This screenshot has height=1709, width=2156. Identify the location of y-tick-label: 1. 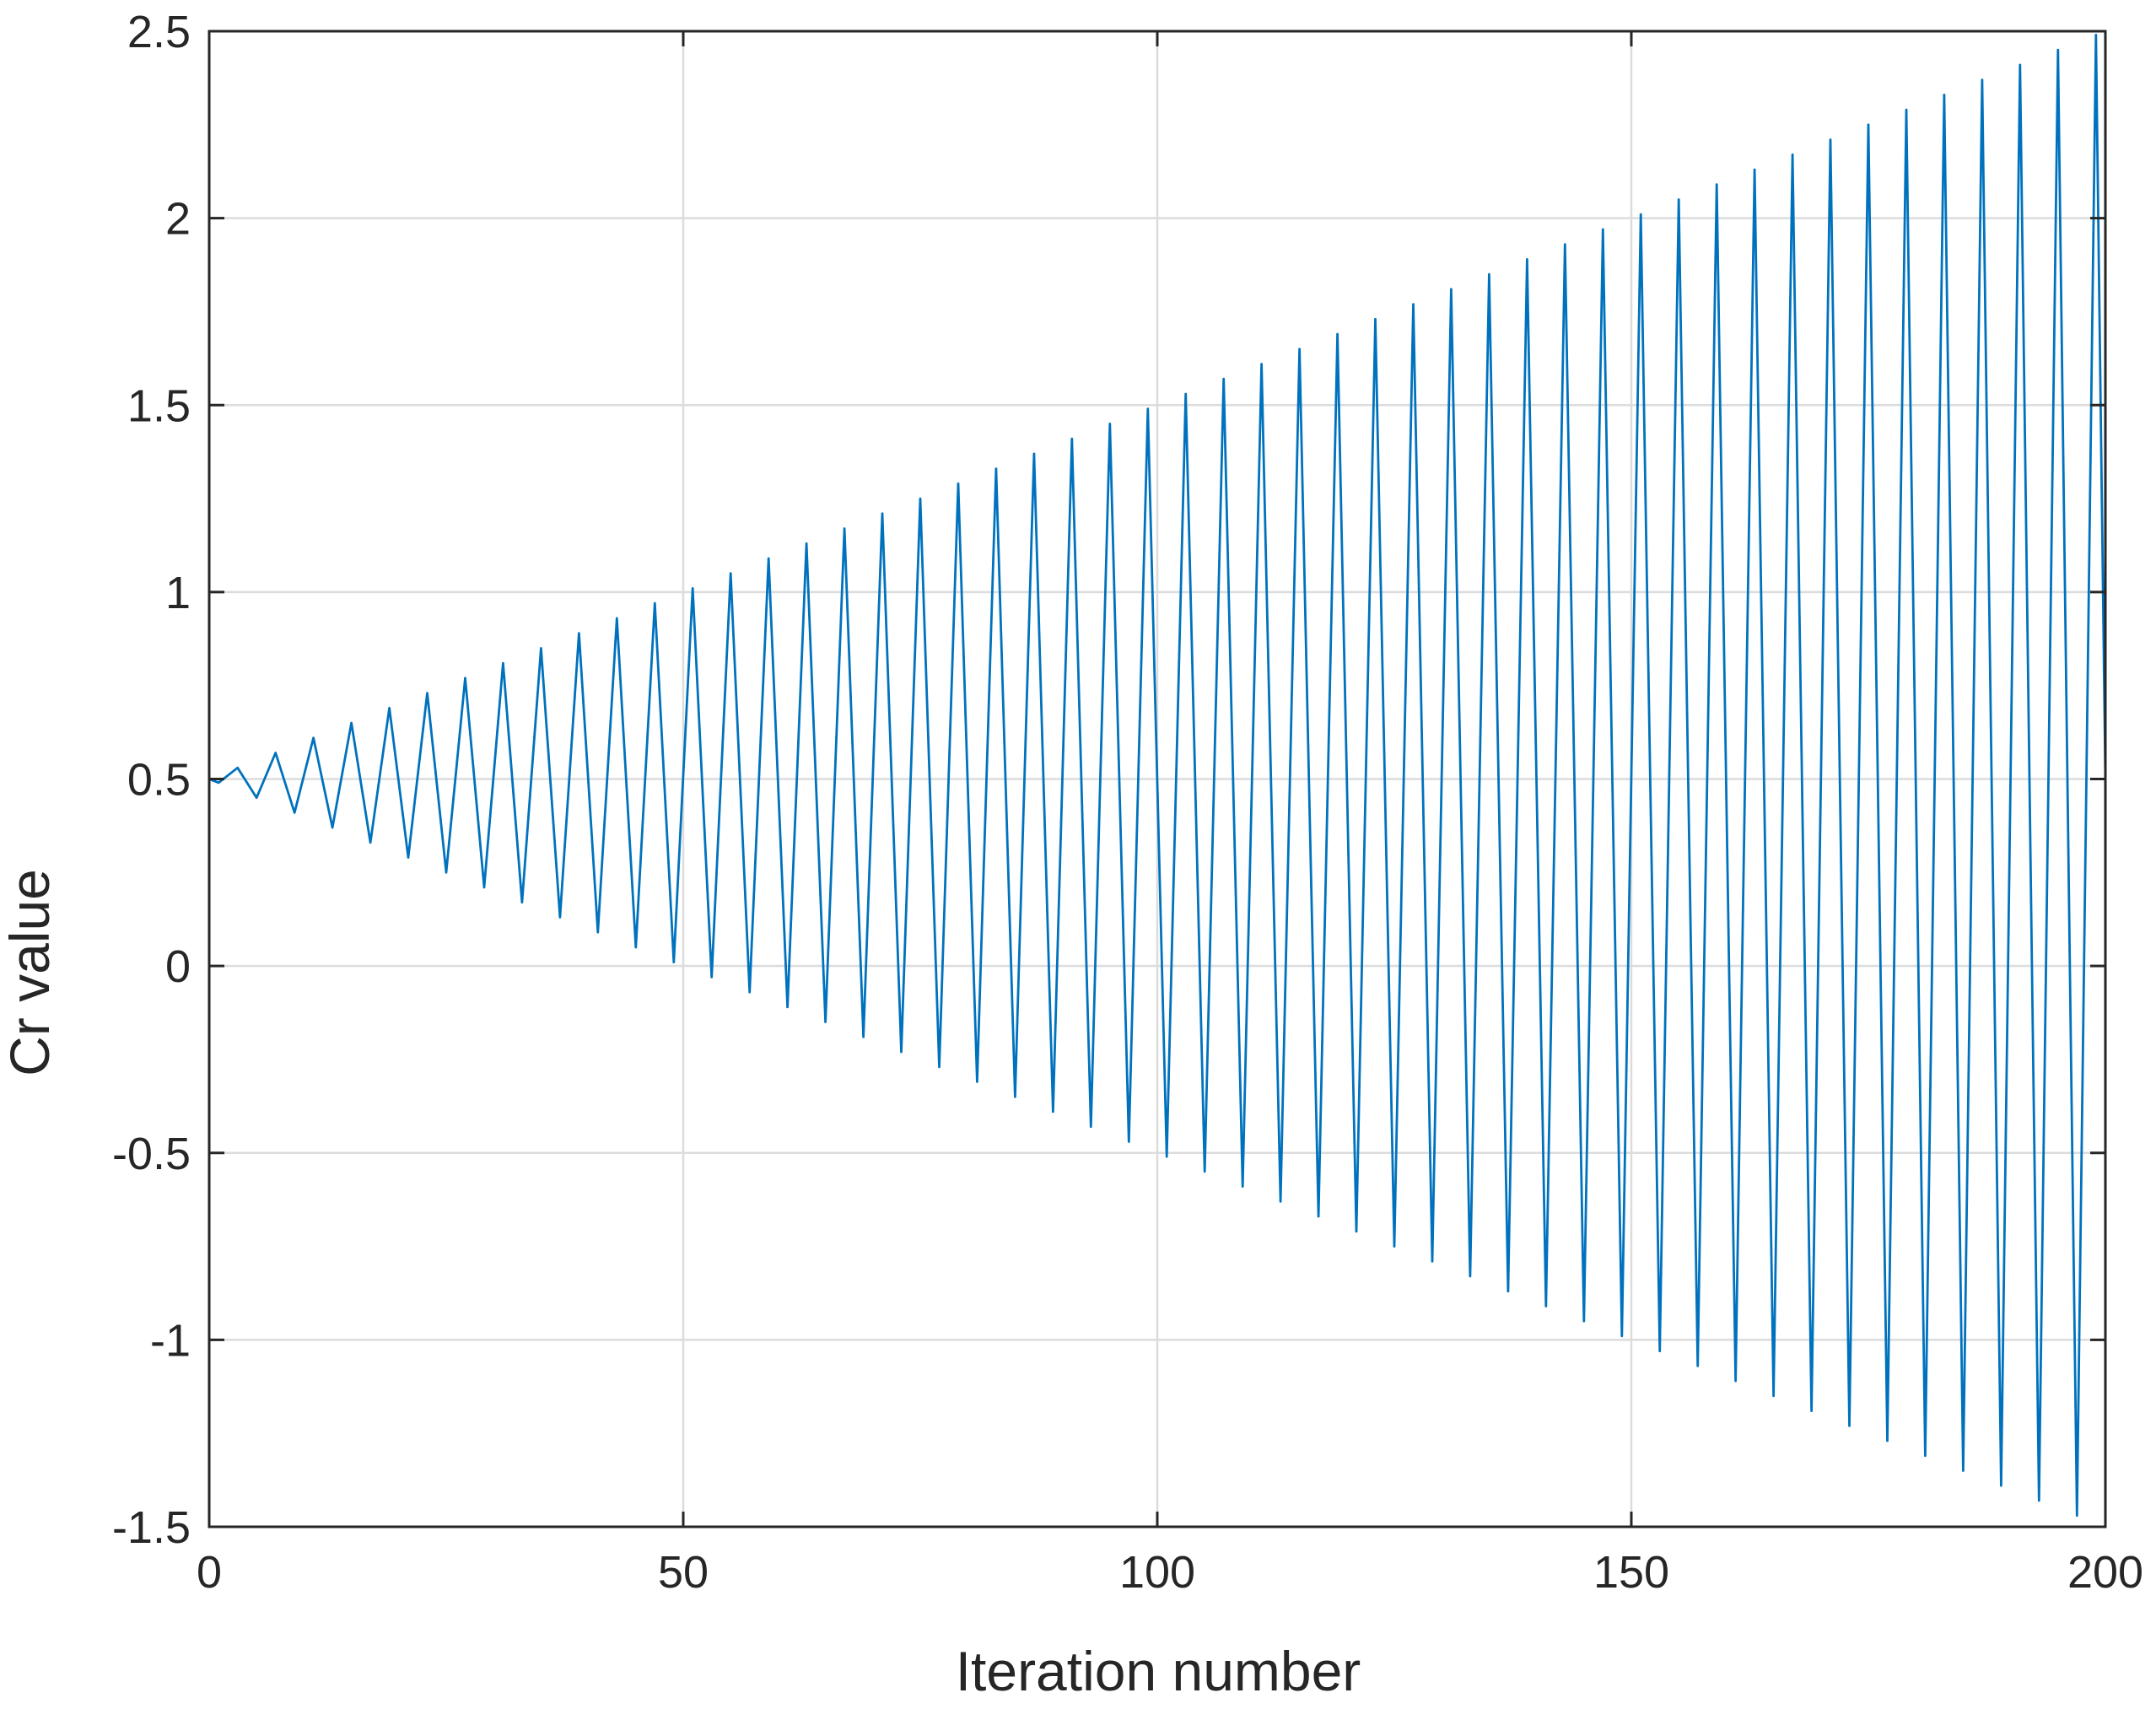
(178, 593).